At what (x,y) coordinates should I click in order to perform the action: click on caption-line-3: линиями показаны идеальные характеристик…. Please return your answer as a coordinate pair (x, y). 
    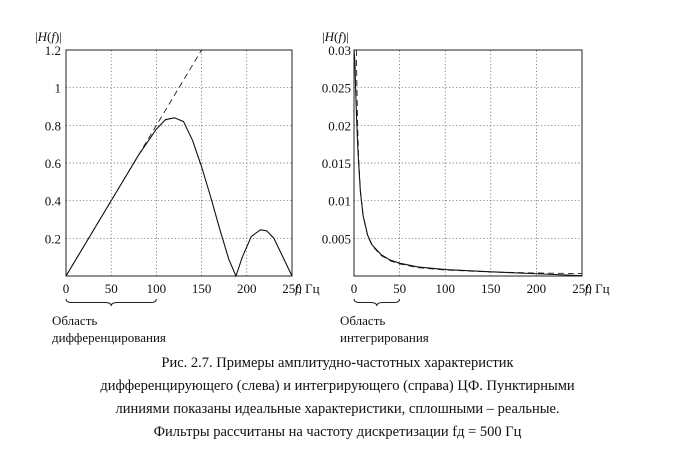
    Looking at the image, I should click on (337, 409).